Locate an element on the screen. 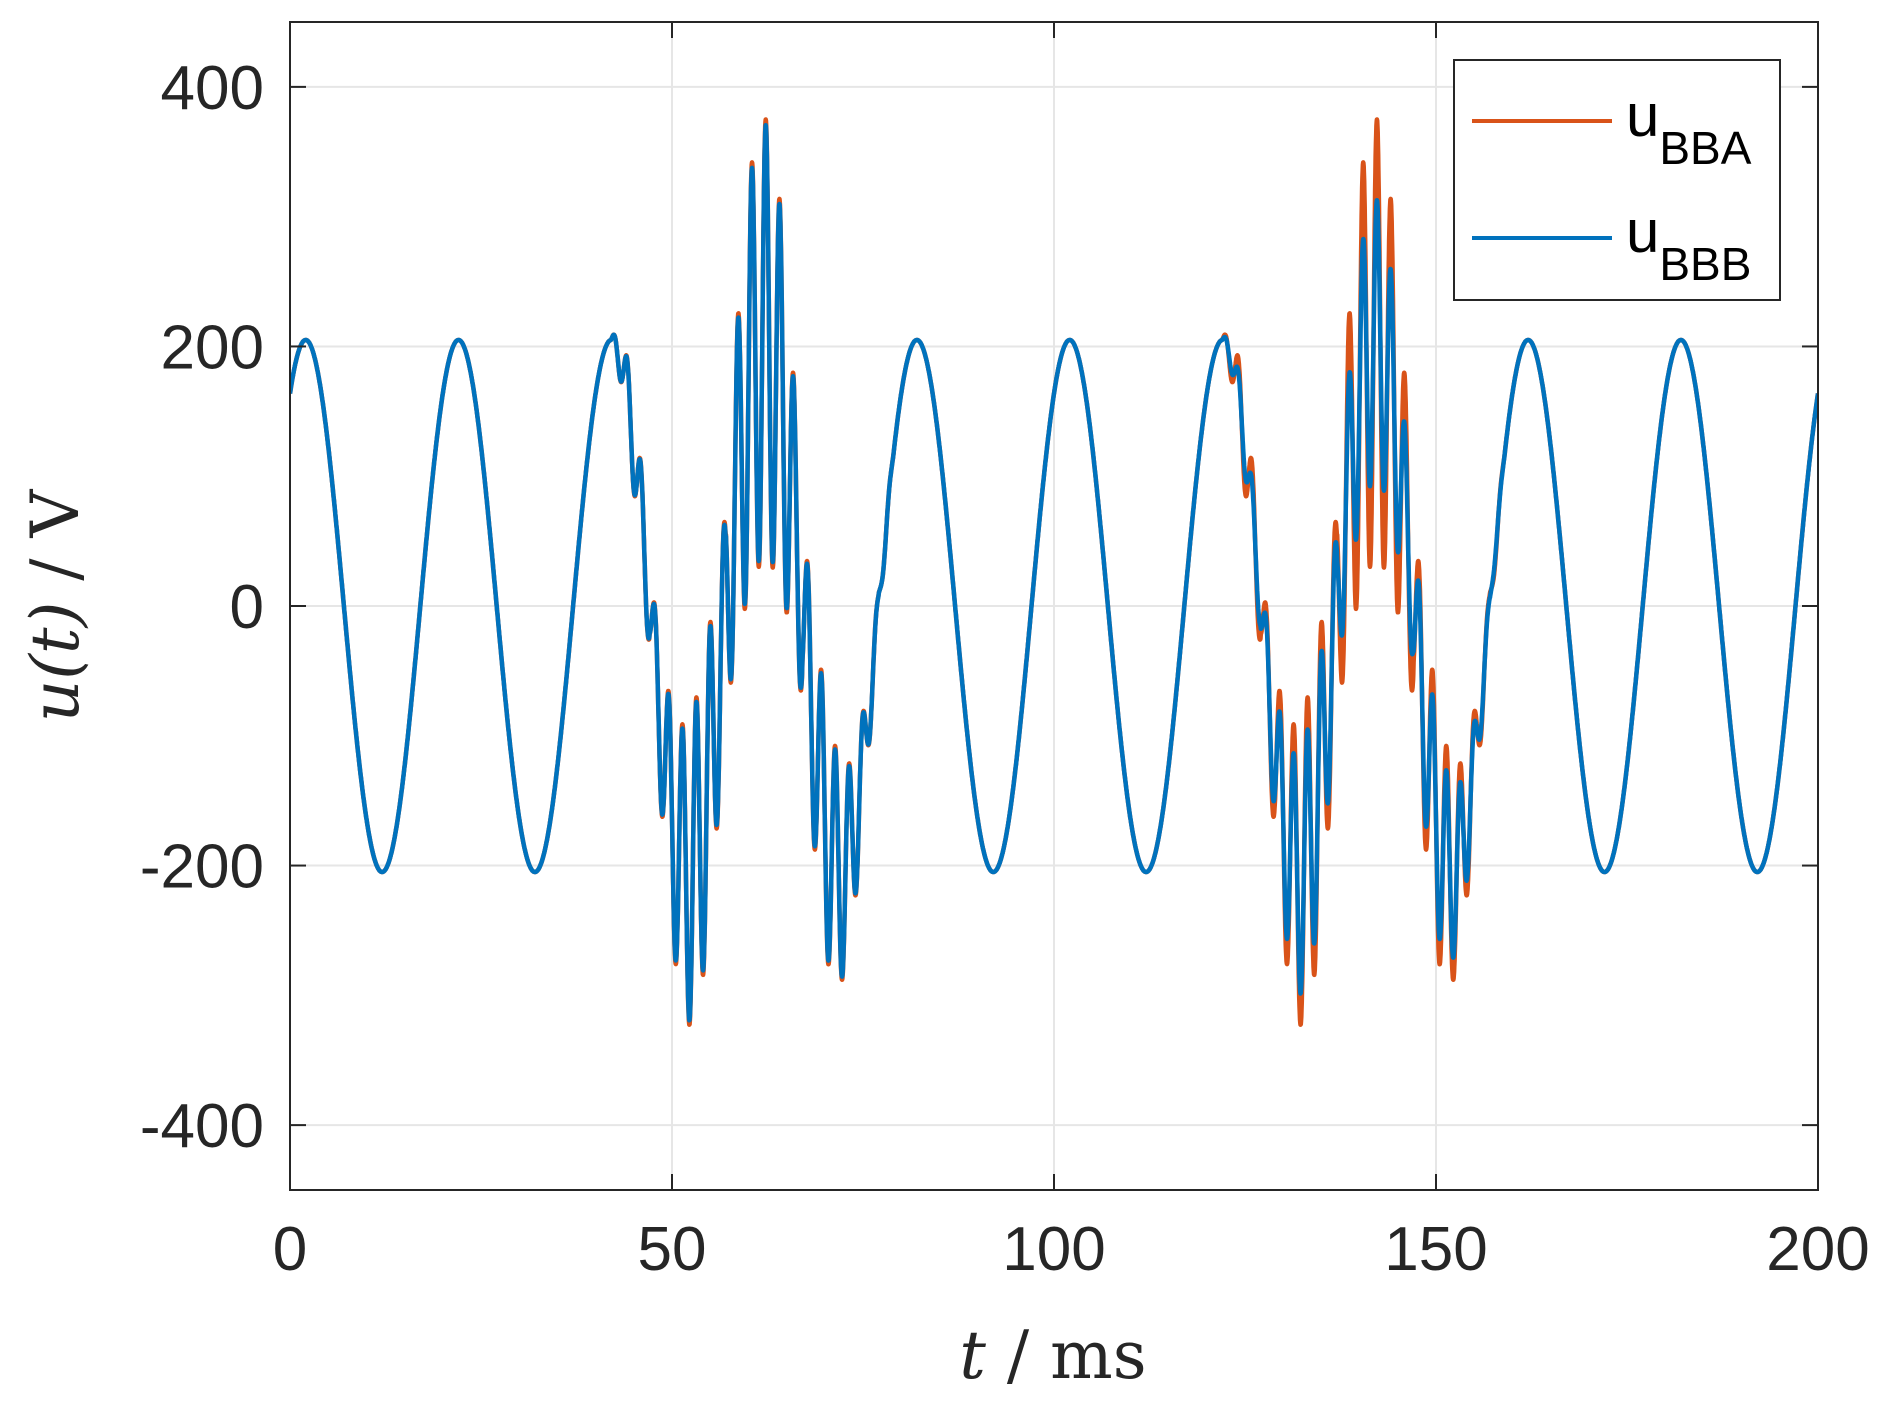  legend-label-u-bba: uBBA is located at coordinates (1689, 128).